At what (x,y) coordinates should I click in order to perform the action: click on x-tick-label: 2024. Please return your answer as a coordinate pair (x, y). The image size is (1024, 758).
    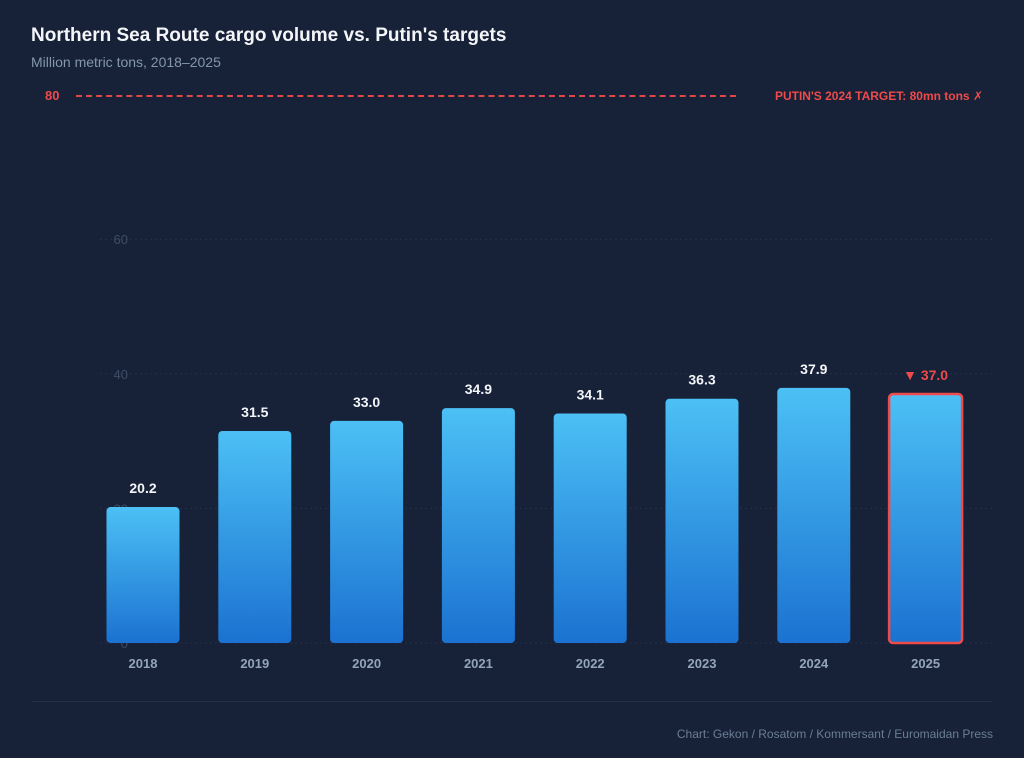
    Looking at the image, I should click on (814, 663).